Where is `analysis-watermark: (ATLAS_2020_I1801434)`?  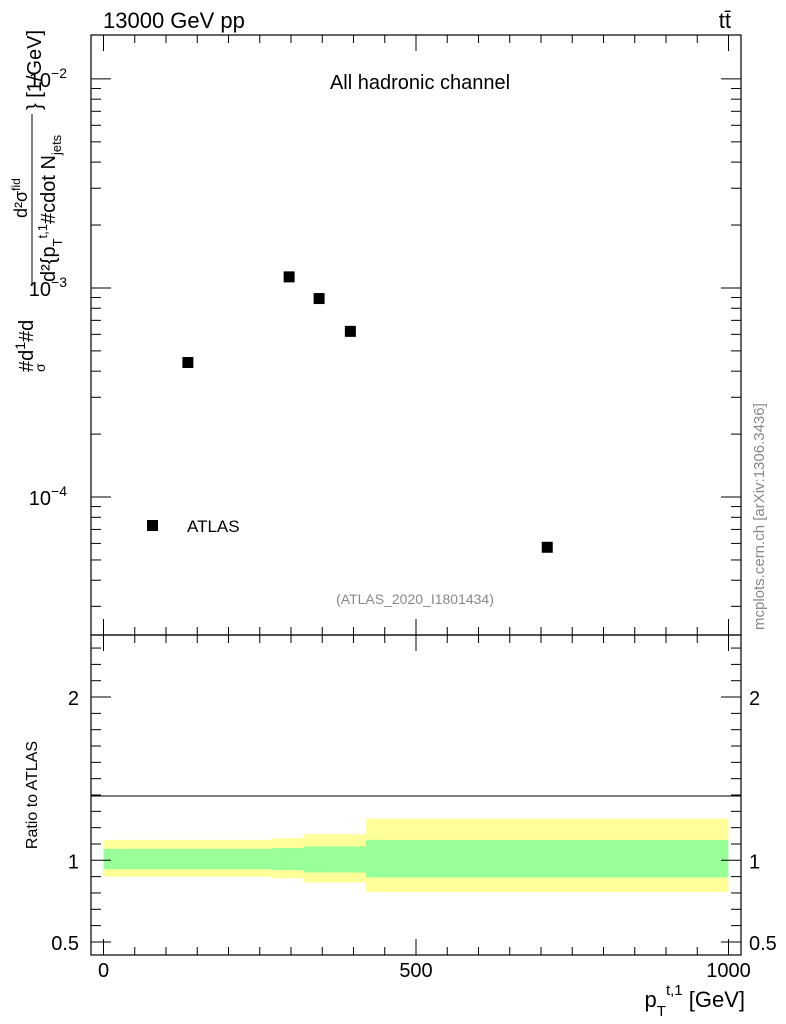
analysis-watermark: (ATLAS_2020_I1801434) is located at coordinates (415, 599).